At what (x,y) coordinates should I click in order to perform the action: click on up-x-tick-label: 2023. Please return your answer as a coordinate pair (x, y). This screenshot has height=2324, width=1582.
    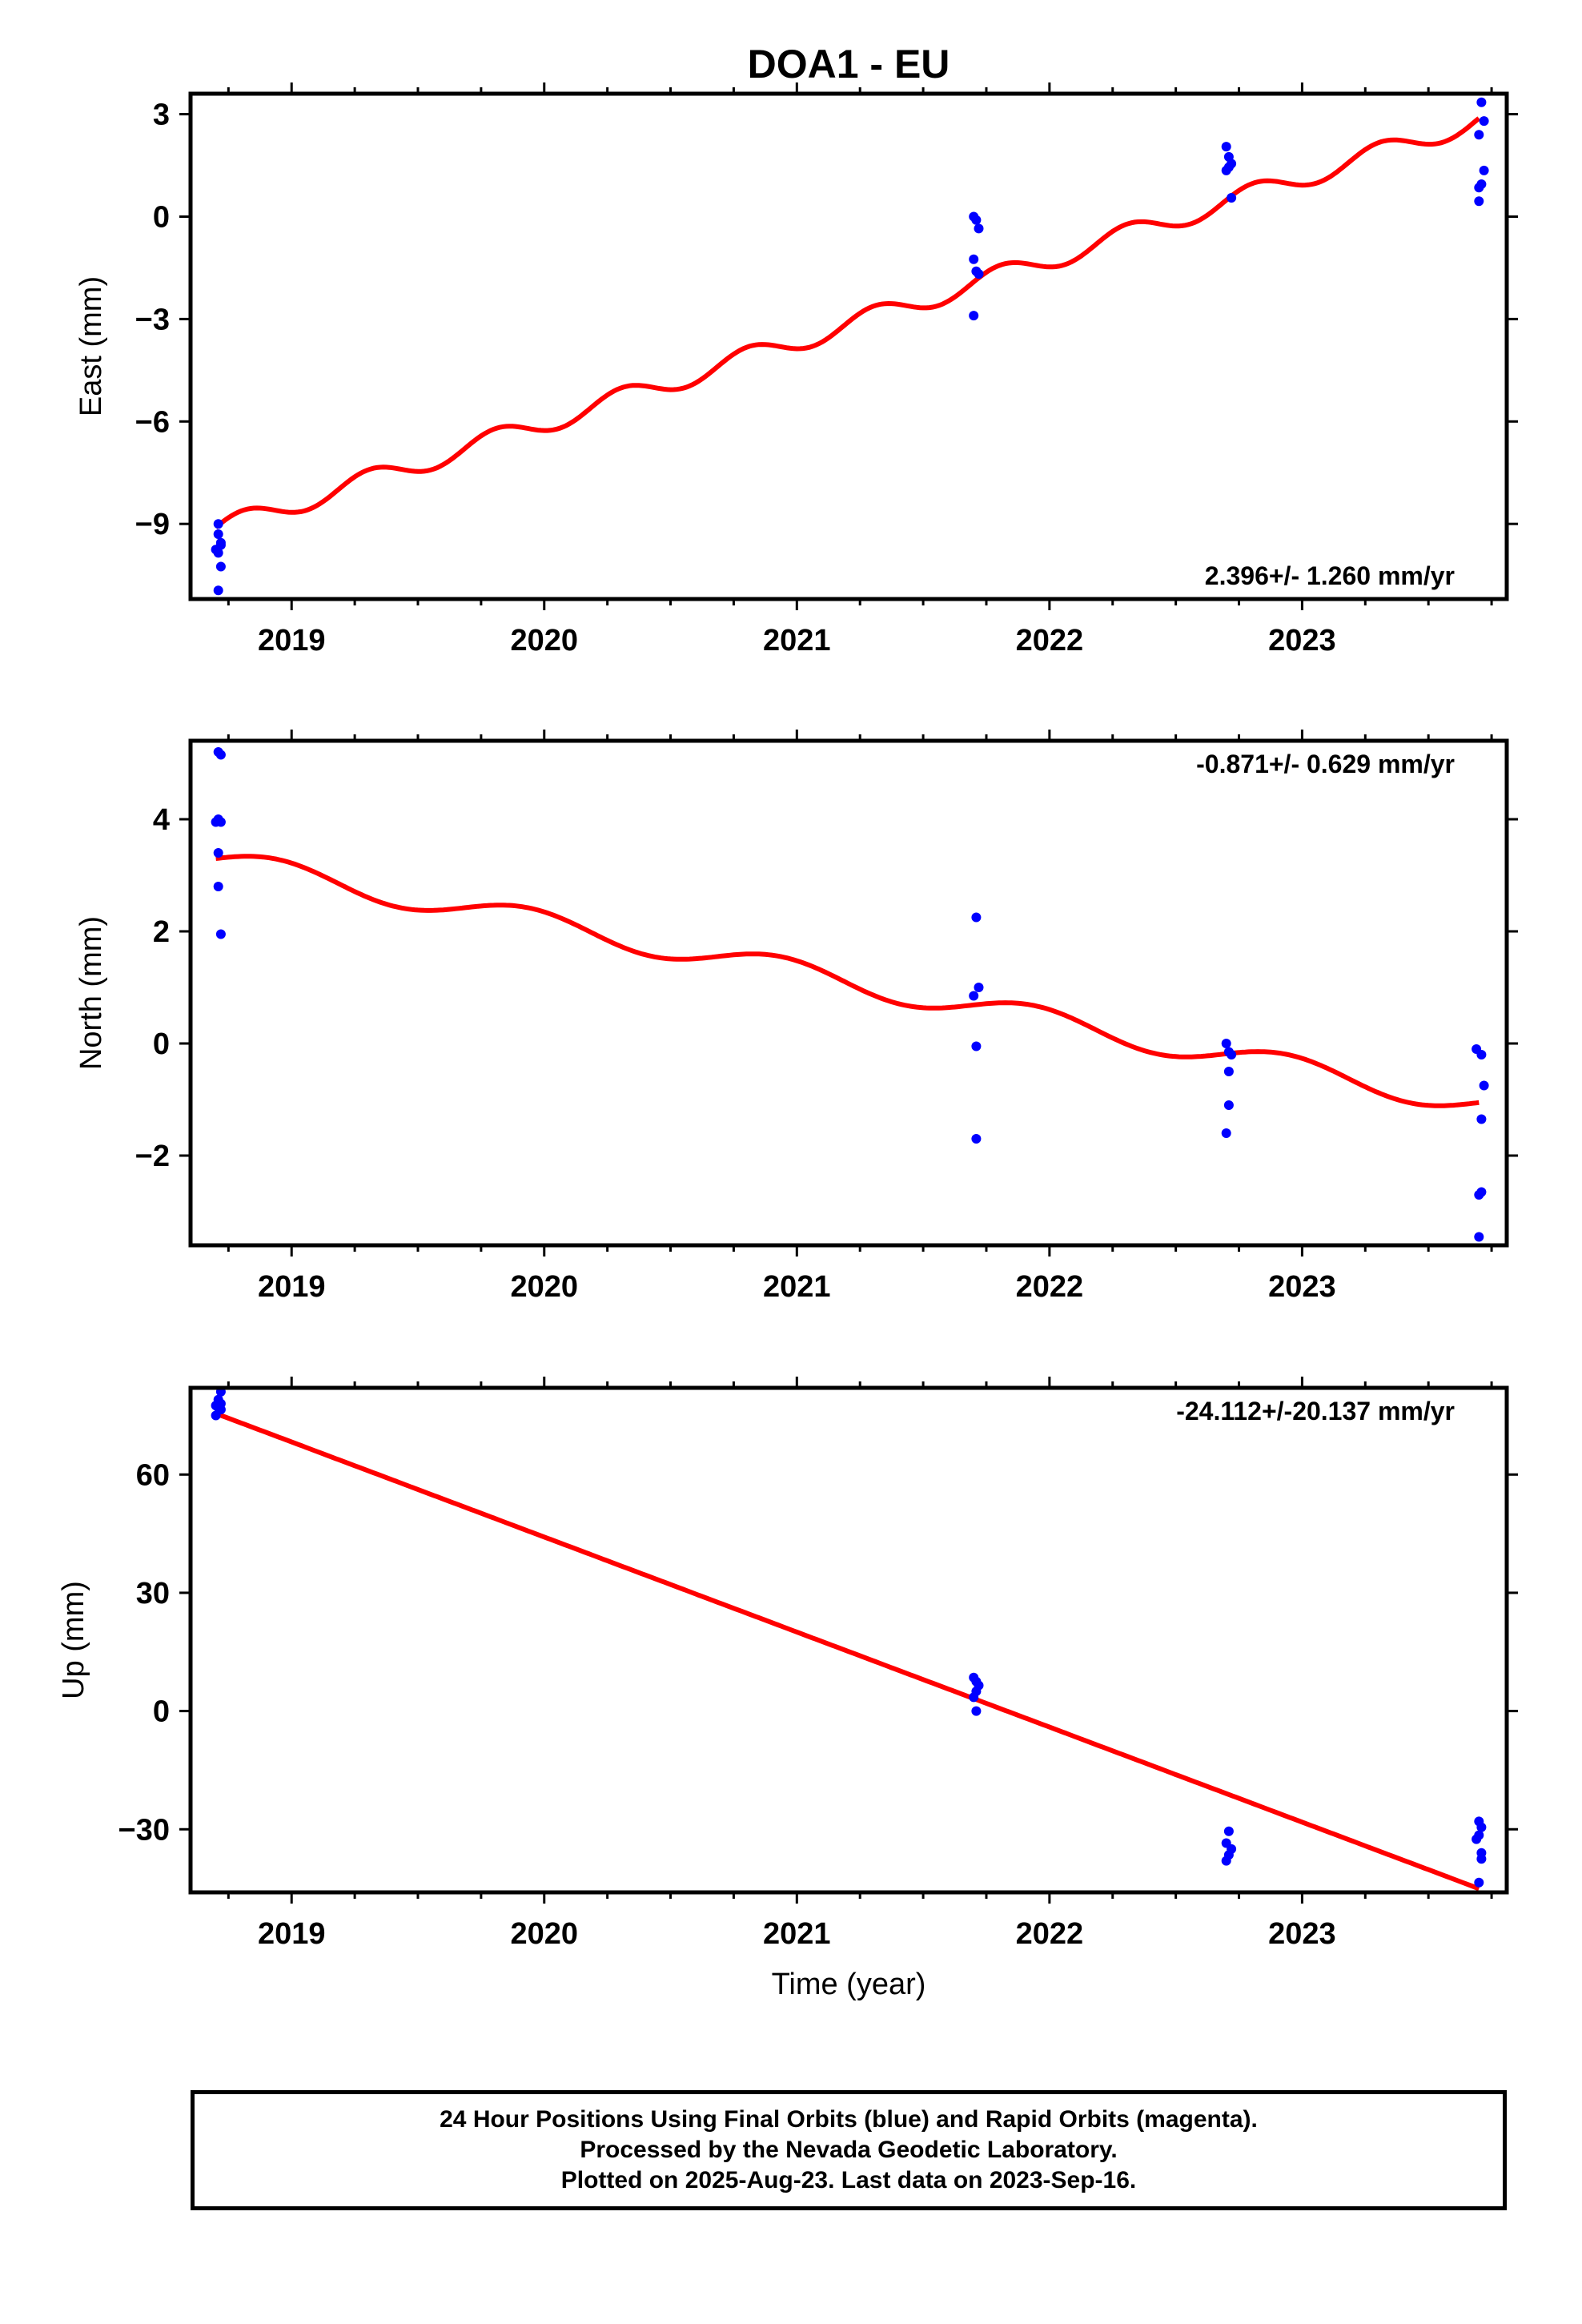
    Looking at the image, I should click on (1302, 1934).